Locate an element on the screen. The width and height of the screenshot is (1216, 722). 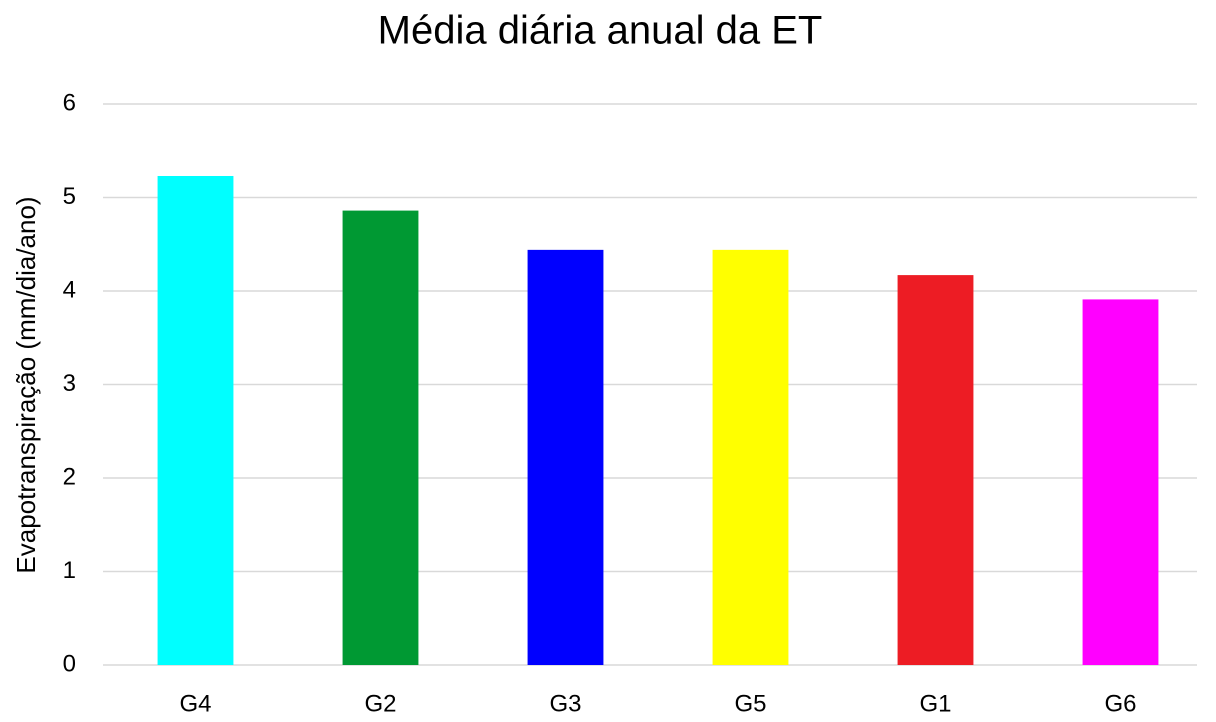
y-tick-label: 0 is located at coordinates (69, 663).